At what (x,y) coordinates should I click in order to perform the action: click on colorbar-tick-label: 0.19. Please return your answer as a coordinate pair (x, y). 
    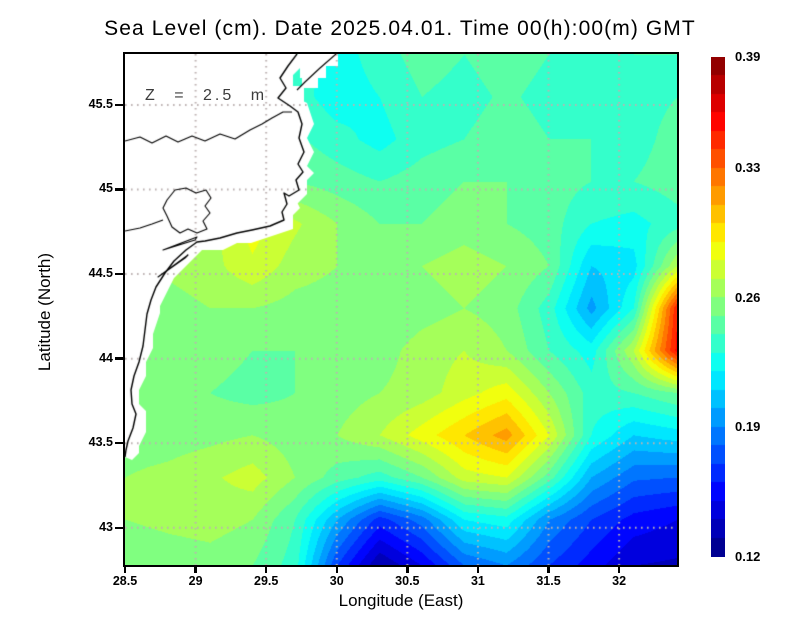
    Looking at the image, I should click on (748, 427).